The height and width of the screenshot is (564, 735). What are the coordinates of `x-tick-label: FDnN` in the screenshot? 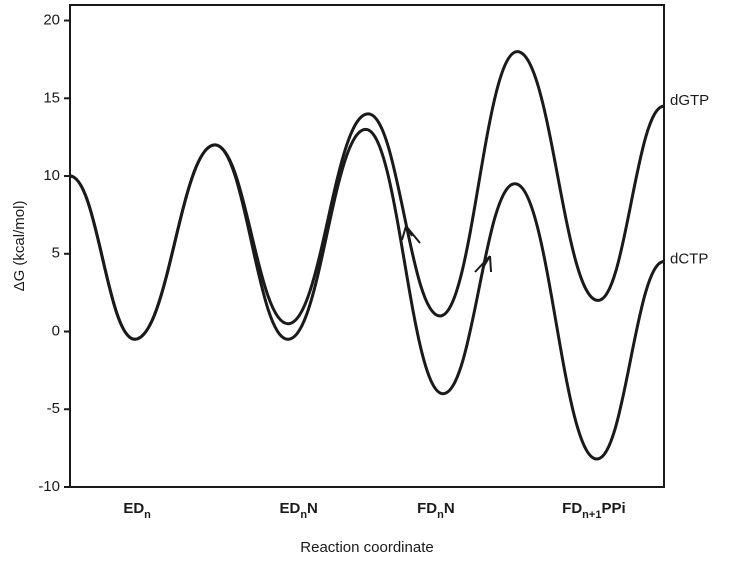 It's located at (436, 510).